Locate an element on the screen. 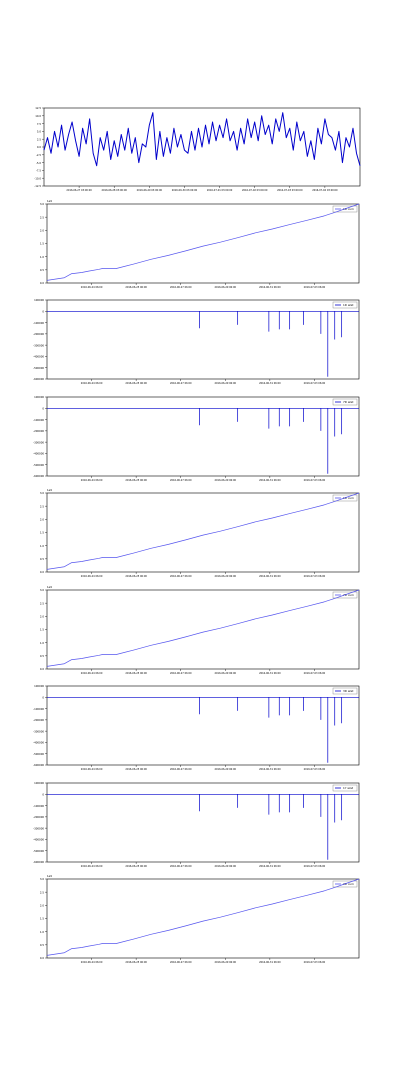 This screenshot has width=400, height=1067. x-tick-label: 2016-07-04 03:00:00 is located at coordinates (325, 190).